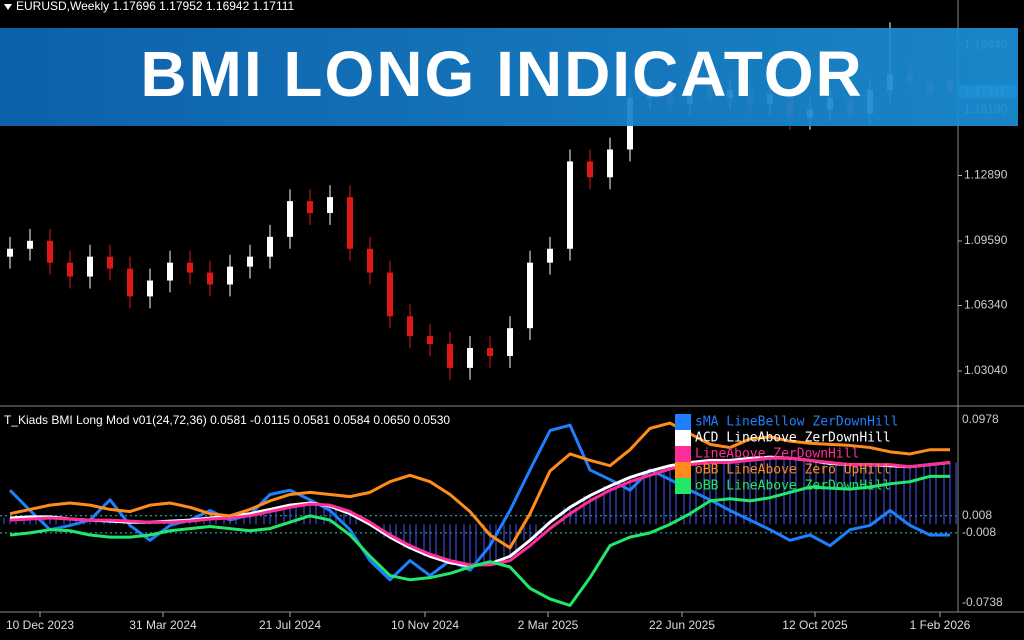 The image size is (1024, 640). I want to click on legend-label: oBB LineAbove Zero UpHill, so click(793, 470).